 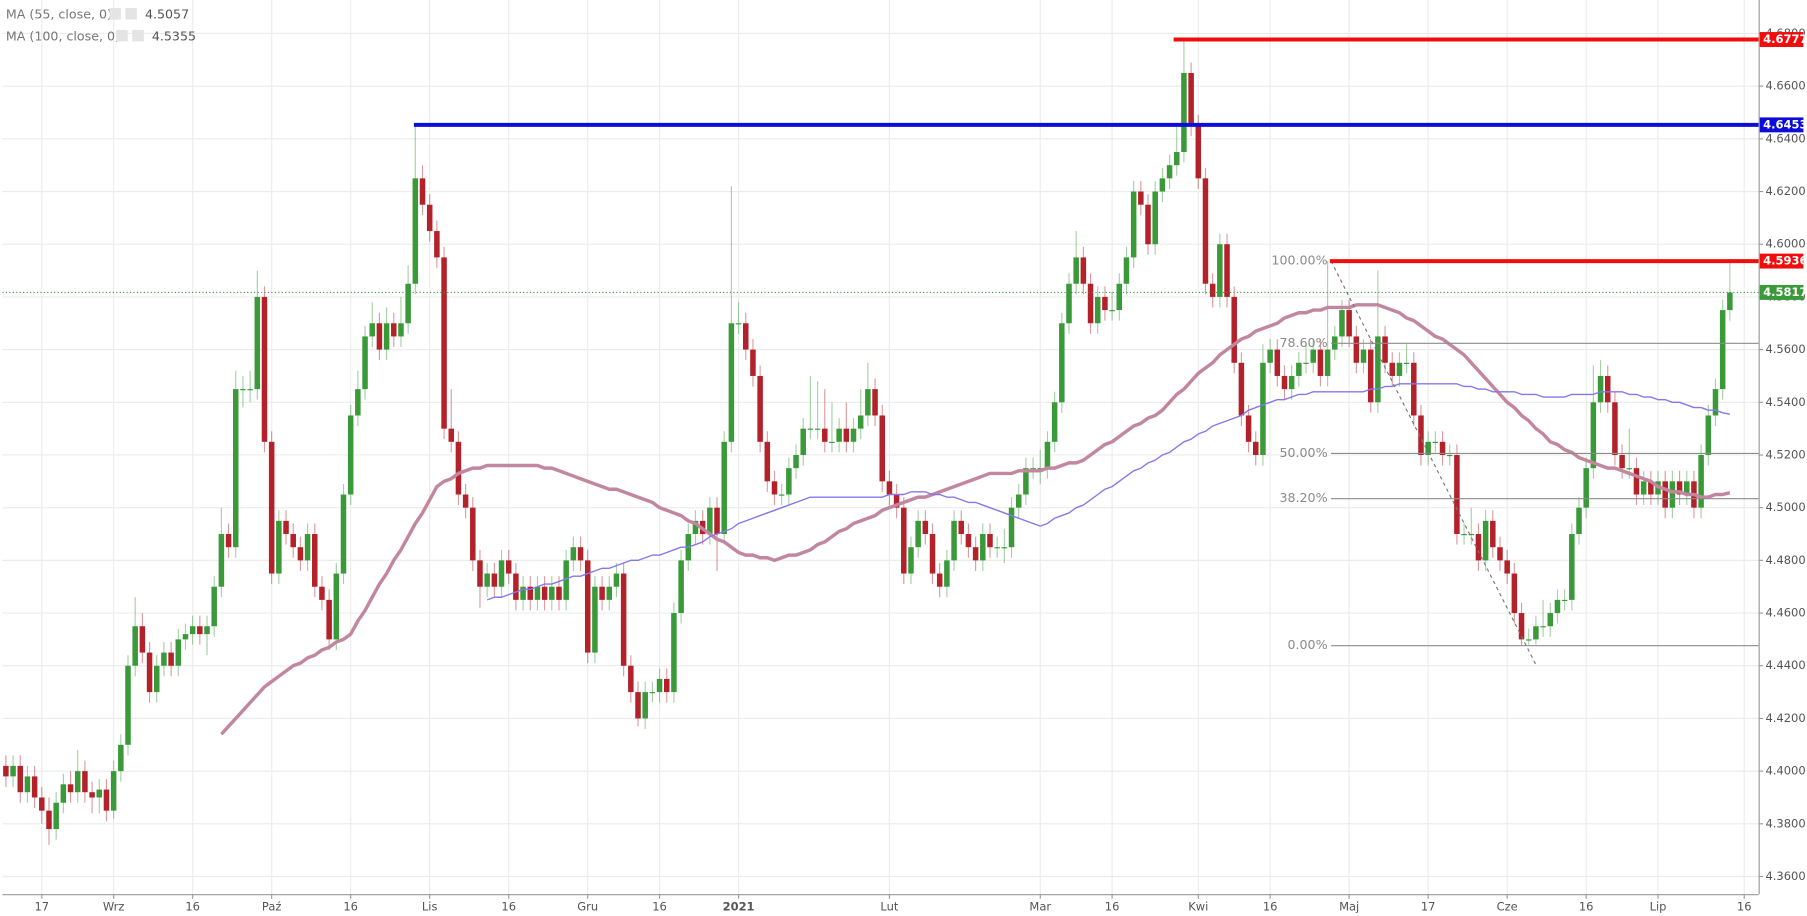 I want to click on x-tick-label: Paź, so click(x=271, y=906).